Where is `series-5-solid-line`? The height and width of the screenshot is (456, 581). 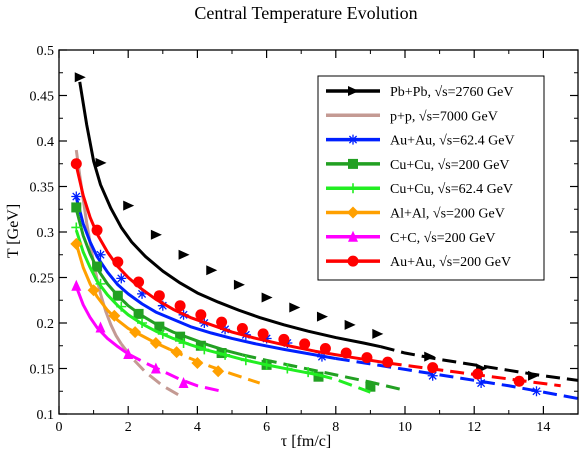
series-5-solid-line is located at coordinates (196, 303).